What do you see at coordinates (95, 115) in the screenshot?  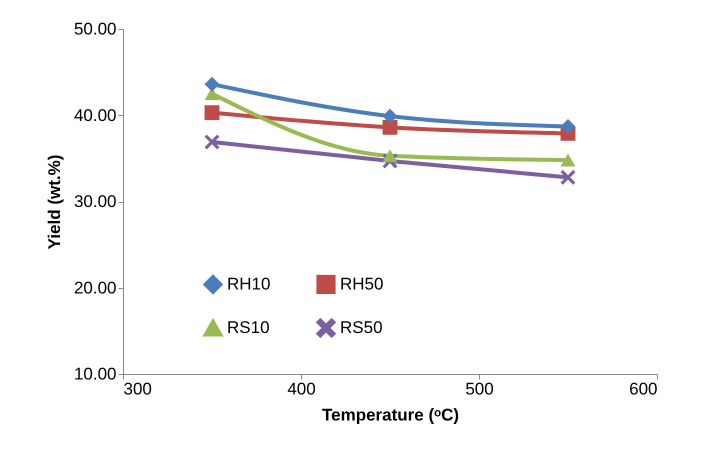 I see `y-tick-label: 40.00` at bounding box center [95, 115].